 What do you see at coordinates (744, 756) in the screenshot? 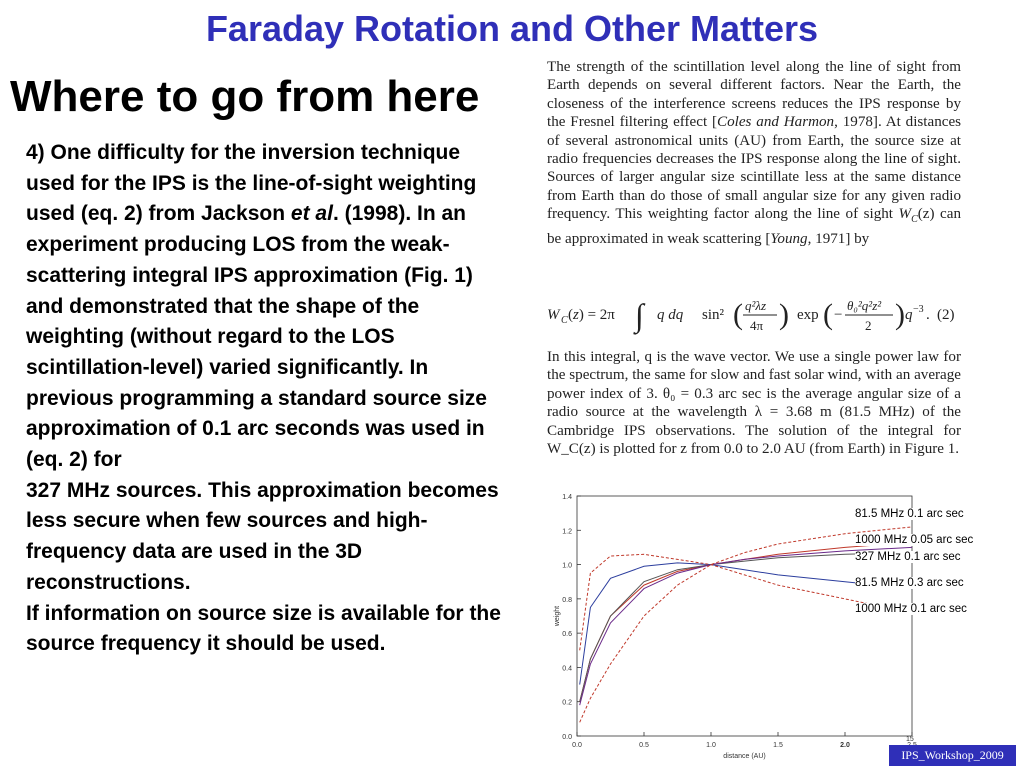
I see `x-axis-label: distance (AU)` at bounding box center [744, 756].